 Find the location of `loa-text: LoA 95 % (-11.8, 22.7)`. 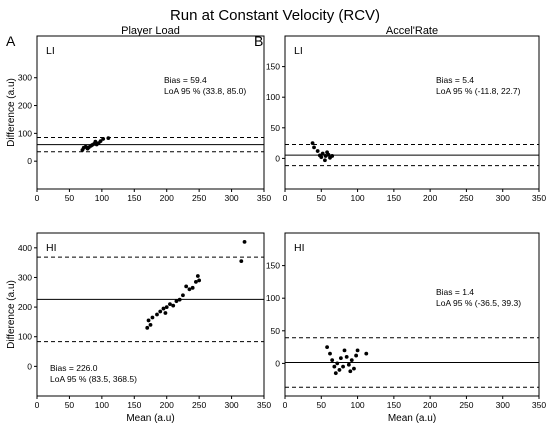

loa-text: LoA 95 % (-11.8, 22.7) is located at coordinates (478, 91).